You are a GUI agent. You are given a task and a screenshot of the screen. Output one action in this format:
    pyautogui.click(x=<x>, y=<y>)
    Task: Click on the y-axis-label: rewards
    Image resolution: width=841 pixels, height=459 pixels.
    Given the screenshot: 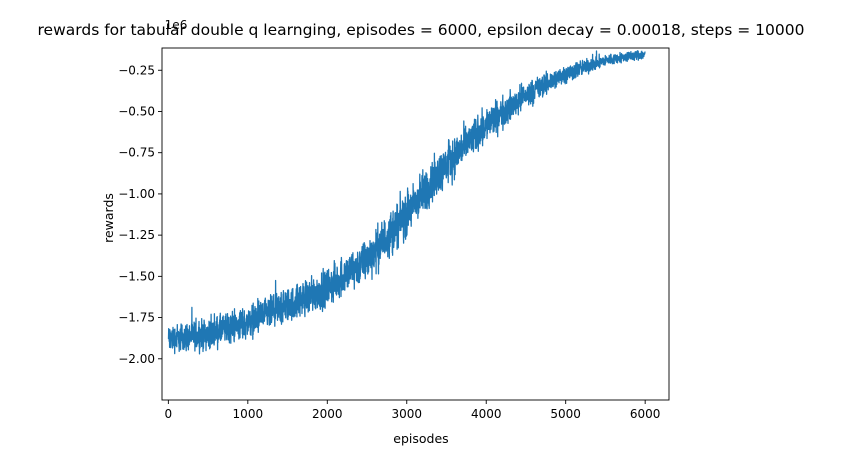 What is the action you would take?
    pyautogui.click(x=108, y=218)
    